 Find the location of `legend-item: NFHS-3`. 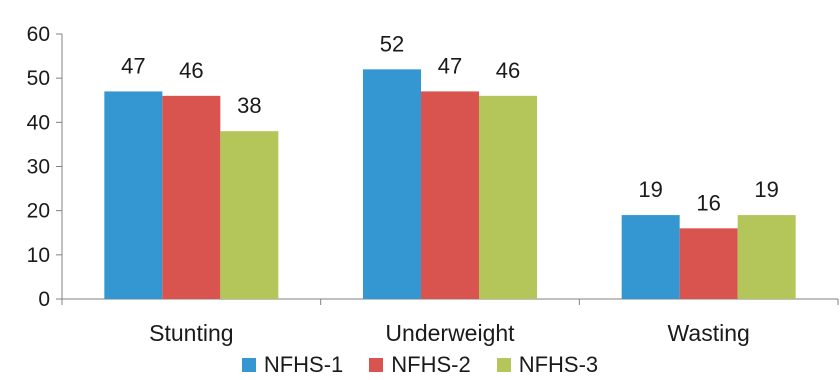

legend-item: NFHS-3 is located at coordinates (547, 365).